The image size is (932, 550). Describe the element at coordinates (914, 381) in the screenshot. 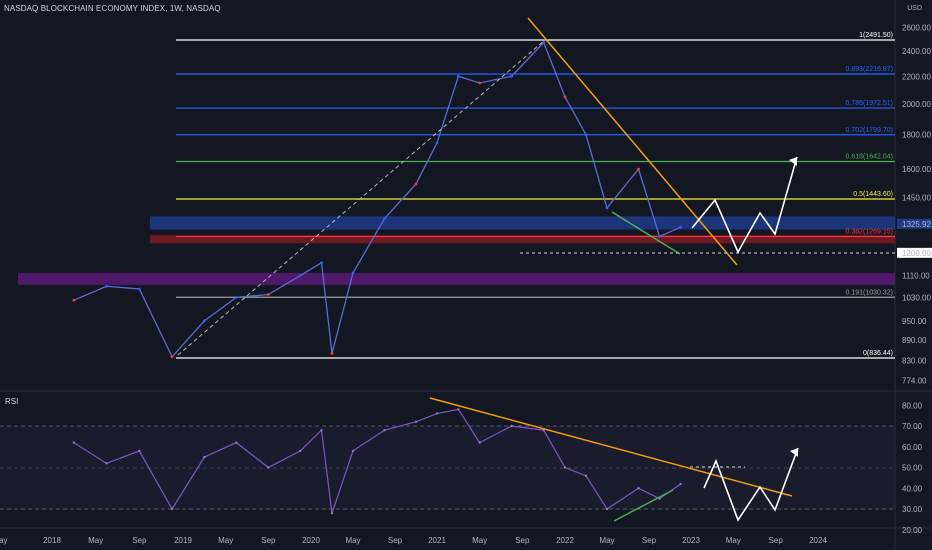

I see `price-tick-label: 774.00` at that location.